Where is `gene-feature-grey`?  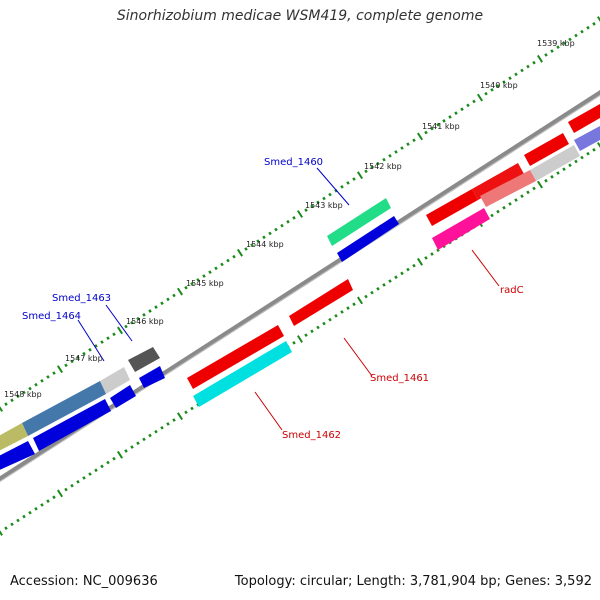
gene-feature-grey is located at coordinates (555, 163).